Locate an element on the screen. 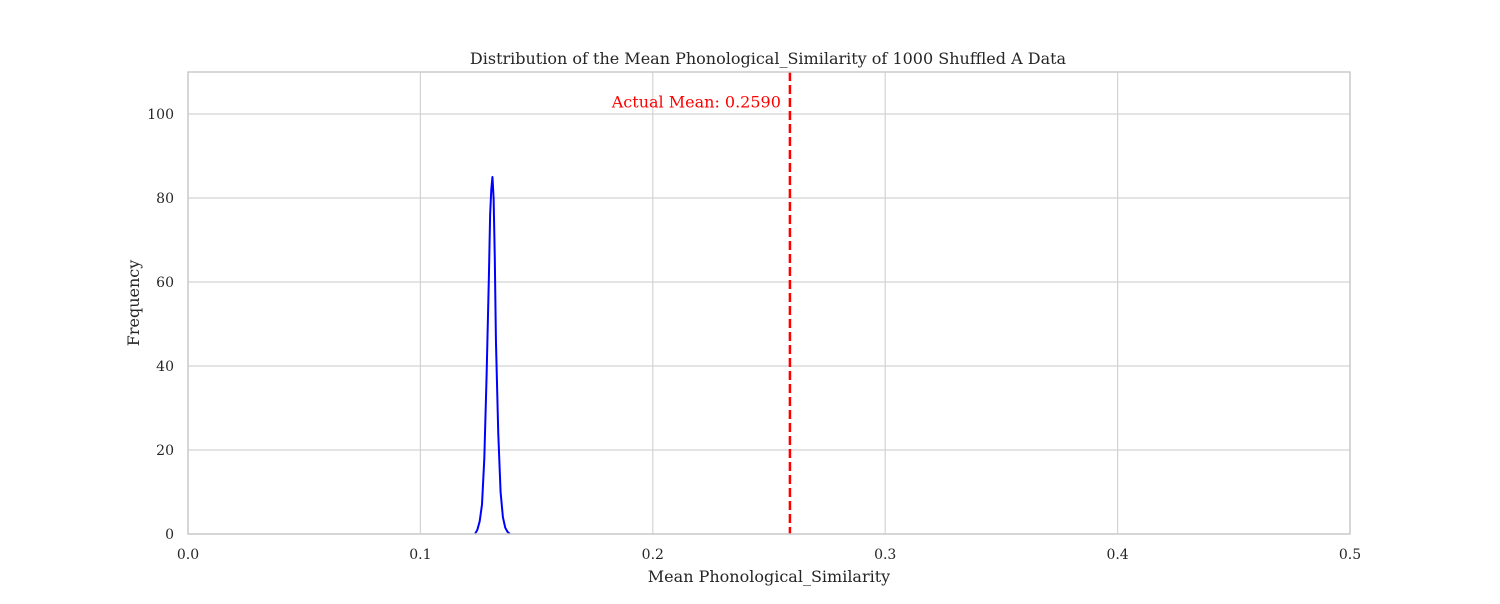 The width and height of the screenshot is (1500, 604). x-tick-label: 0.4 is located at coordinates (1117, 555).